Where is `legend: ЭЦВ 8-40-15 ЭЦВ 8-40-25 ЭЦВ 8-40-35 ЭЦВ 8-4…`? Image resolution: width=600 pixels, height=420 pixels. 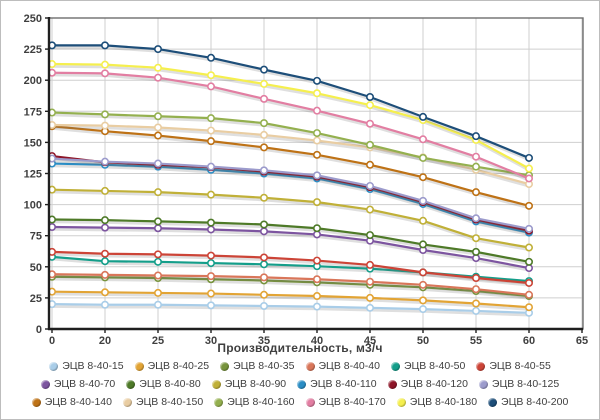 legend: ЭЦВ 8-40-15 ЭЦВ 8-40-25 ЭЦВ 8-40-35 ЭЦВ 8-4… is located at coordinates (300, 383).